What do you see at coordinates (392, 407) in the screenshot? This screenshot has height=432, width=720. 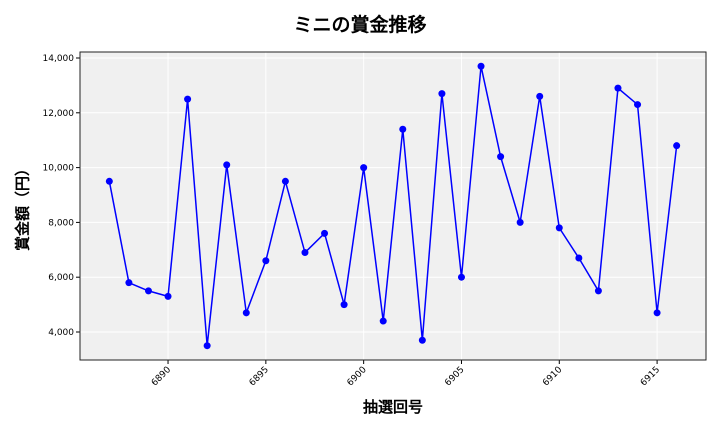 I see `x-axis-label: 抽選回号` at bounding box center [392, 407].